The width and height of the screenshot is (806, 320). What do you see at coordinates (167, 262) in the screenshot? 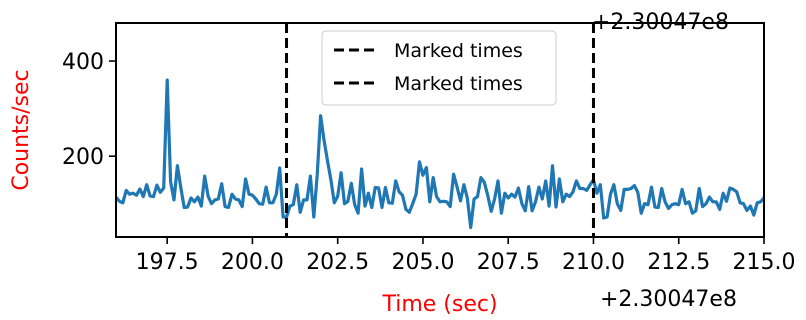
I see `x-tick-label: 197.5` at bounding box center [167, 262].